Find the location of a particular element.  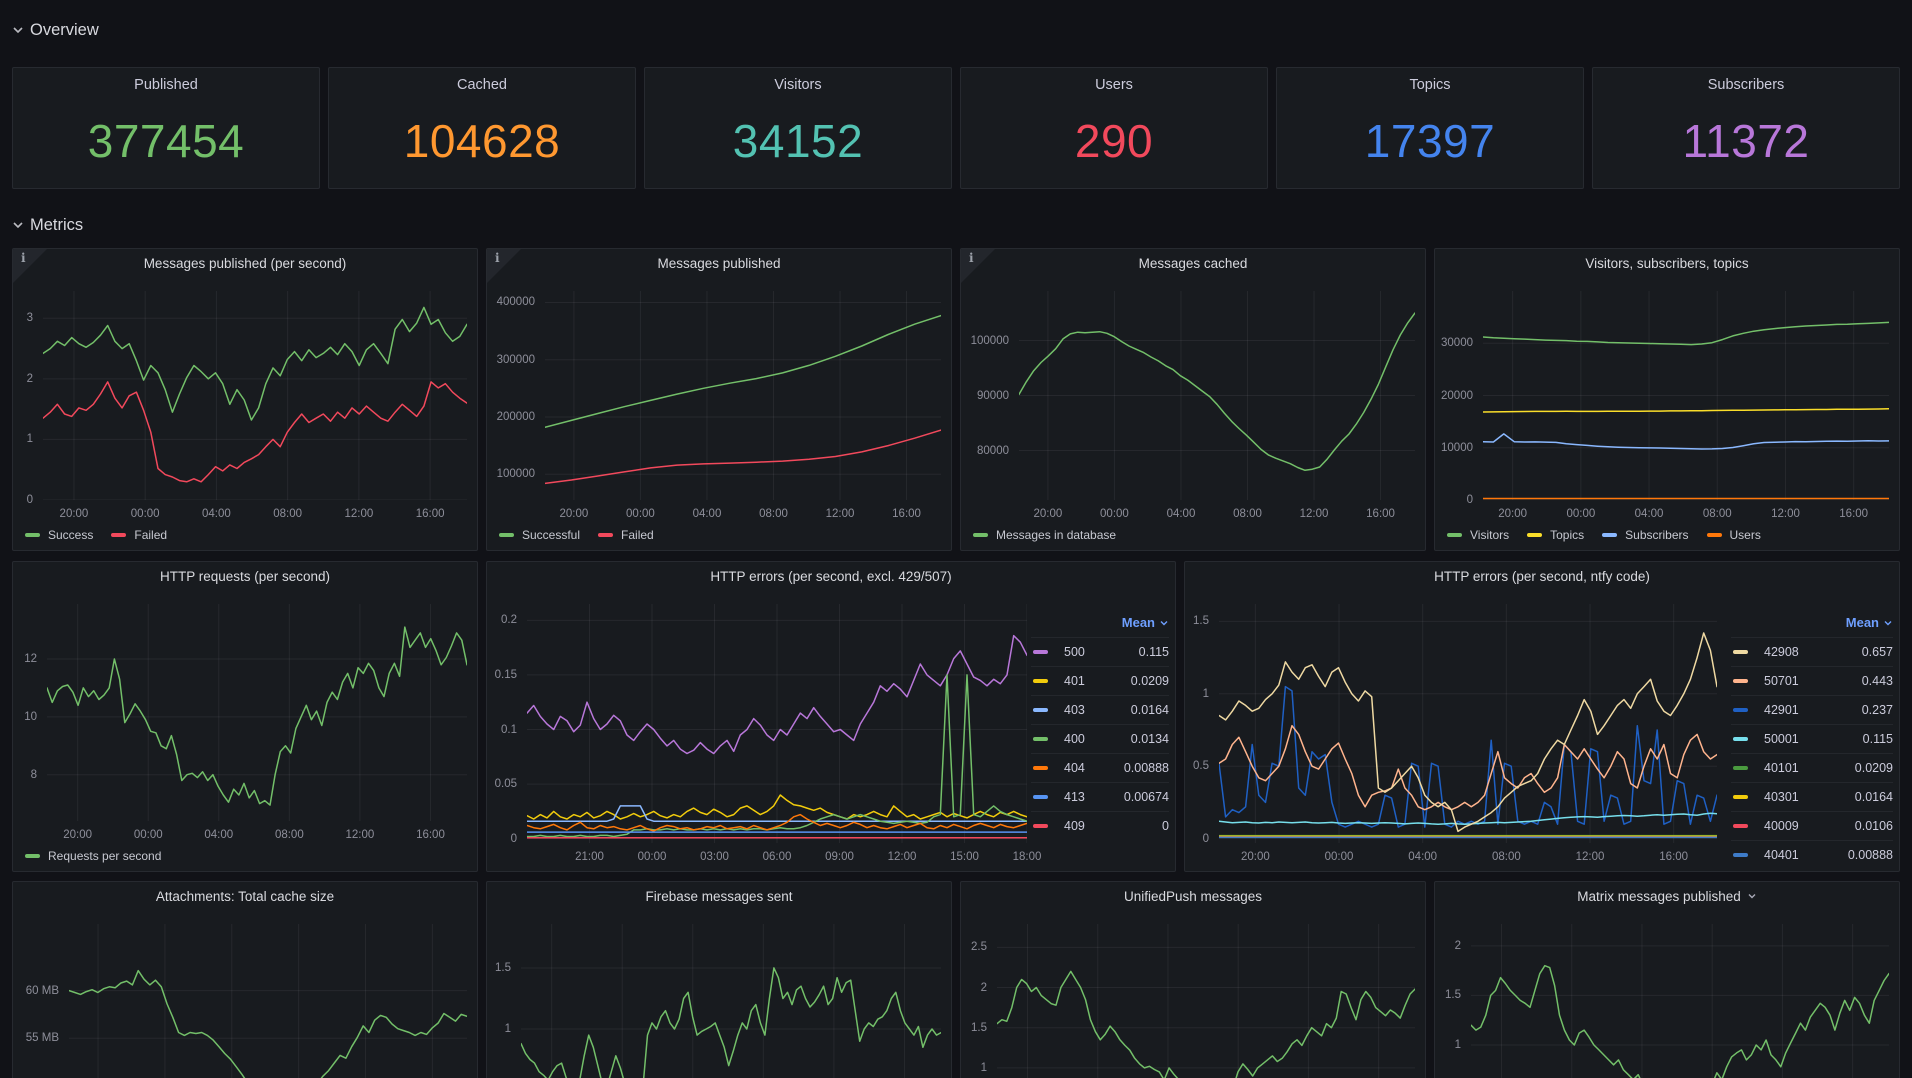

panel-title: Attachments: Total cache size is located at coordinates (245, 896).